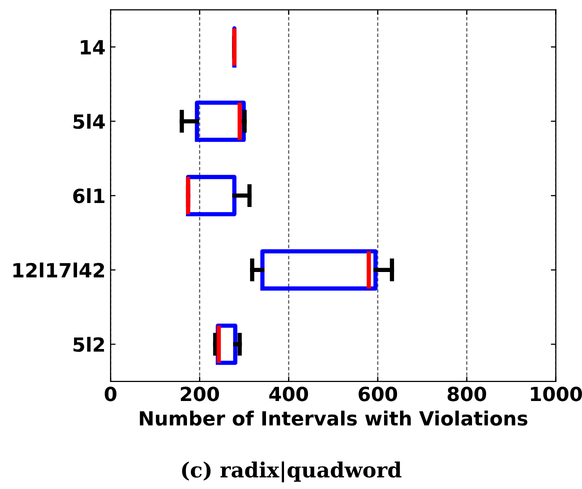  What do you see at coordinates (110, 394) in the screenshot?
I see `x-tick-label: 0` at bounding box center [110, 394].